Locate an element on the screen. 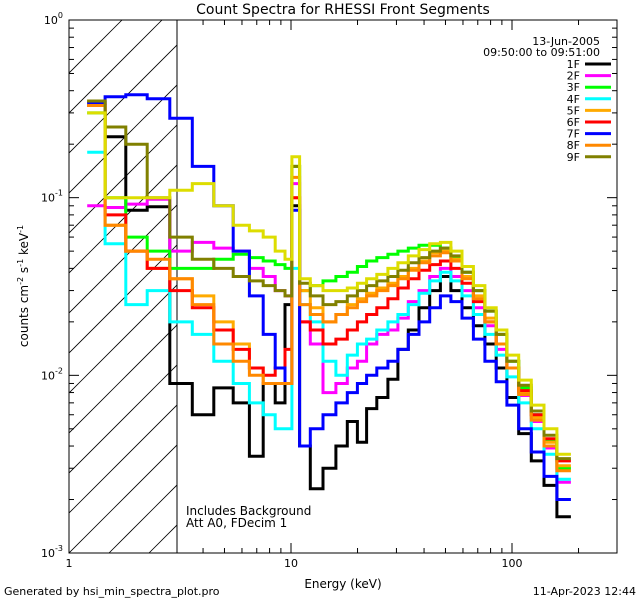 This screenshot has height=600, width=640. y-label-part-e: keV is located at coordinates (24, 245).